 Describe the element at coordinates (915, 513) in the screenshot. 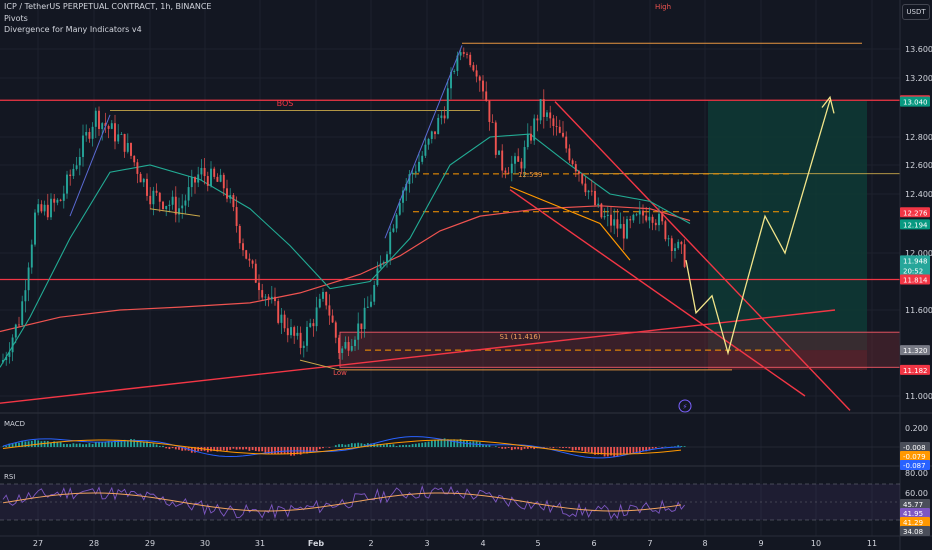

I see `rsi-value-bg` at that location.